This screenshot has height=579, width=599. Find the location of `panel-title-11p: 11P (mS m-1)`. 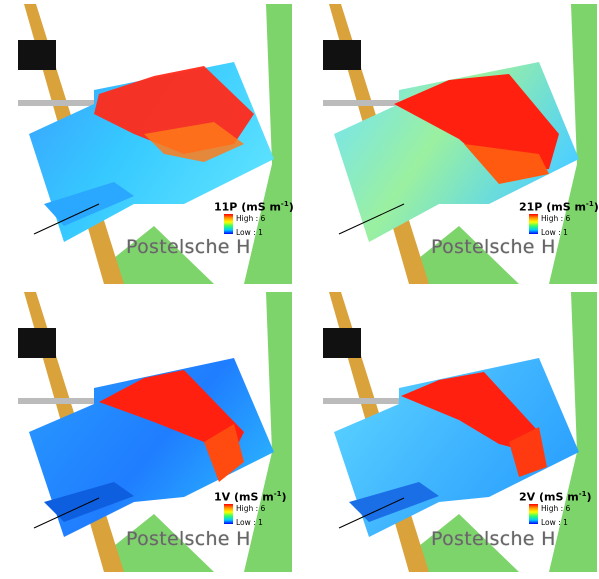

panel-title-11p: 11P (mS m-1) is located at coordinates (254, 207).